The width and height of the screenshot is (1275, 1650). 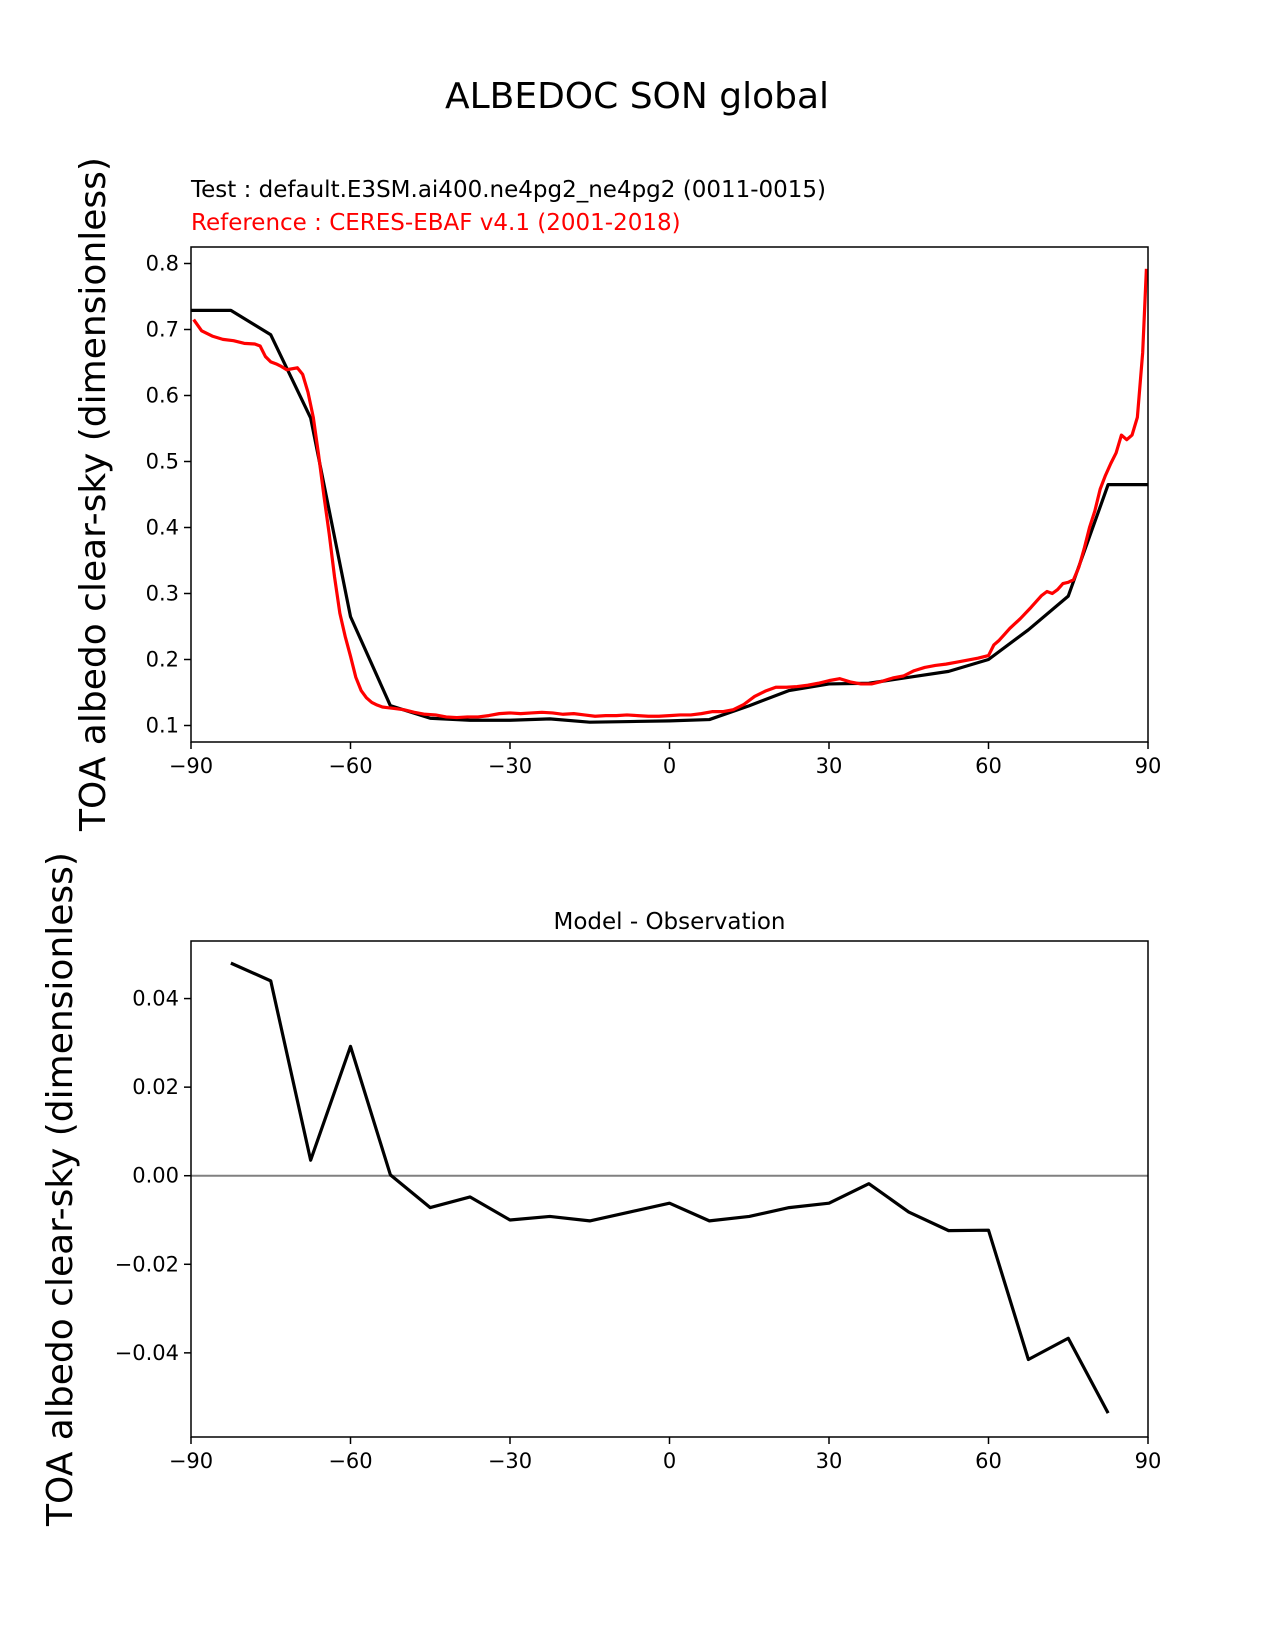 I want to click on y-tick-label: 0.4, so click(x=162, y=528).